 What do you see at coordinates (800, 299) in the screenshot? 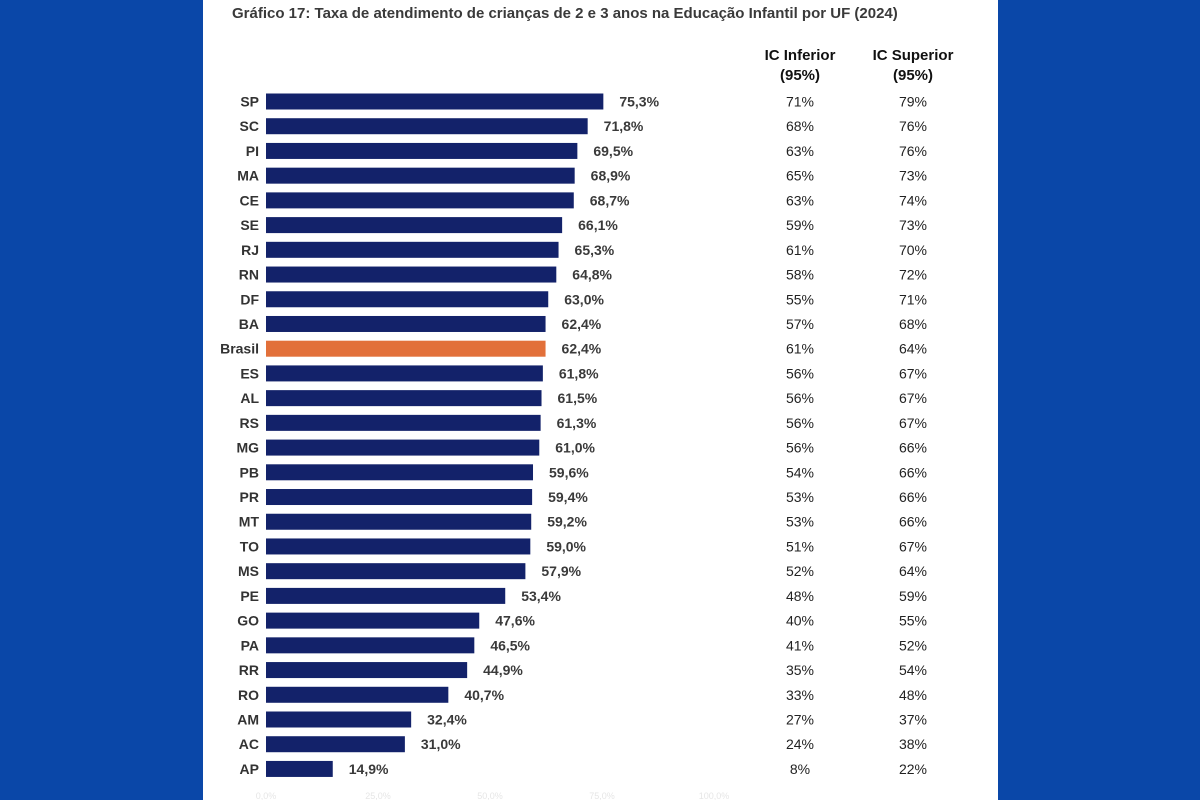
I see `ic-inferior-cell-df: 55%` at bounding box center [800, 299].